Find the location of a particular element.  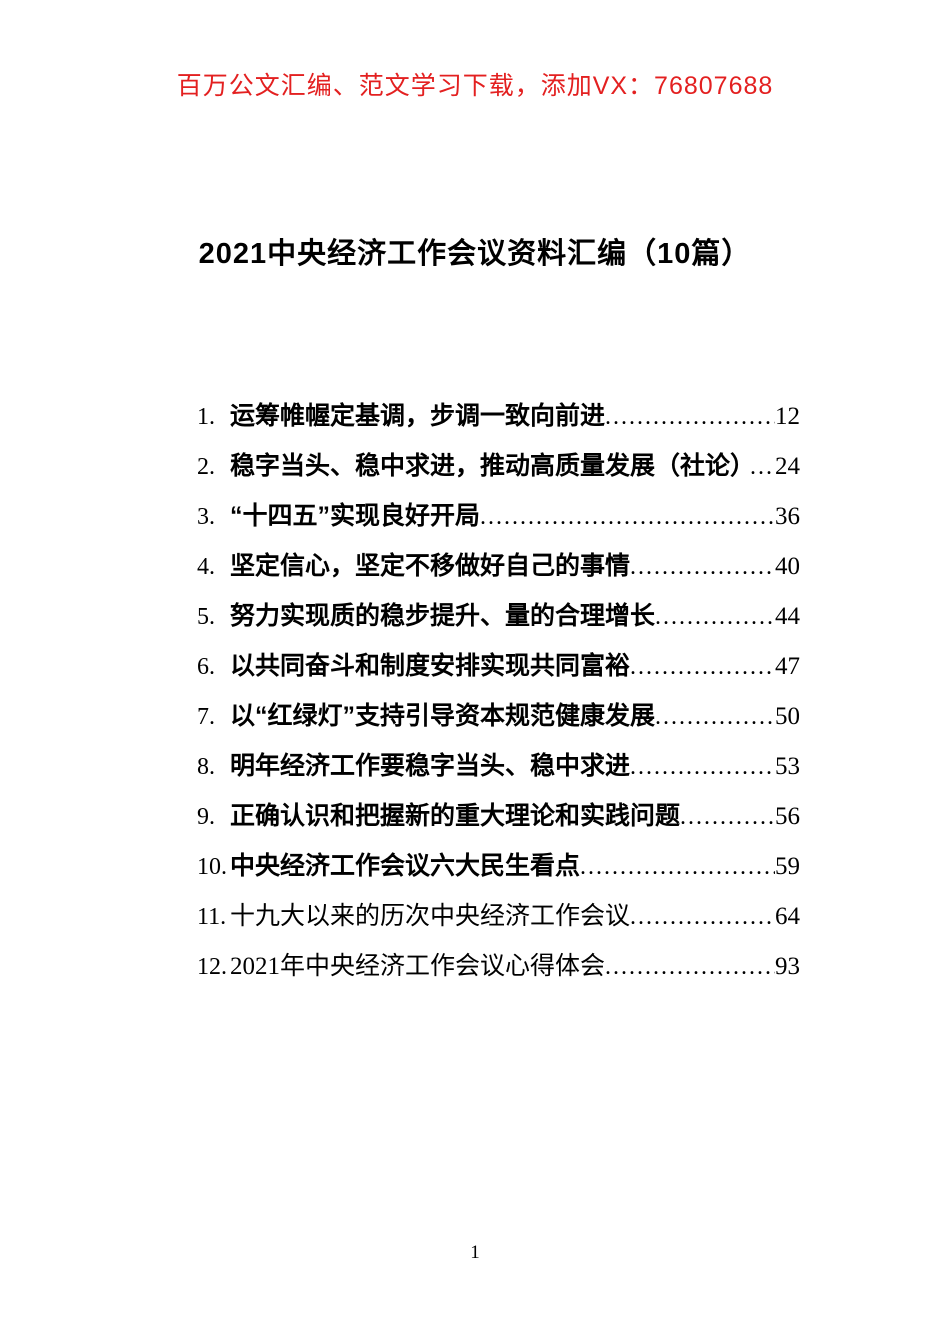

toc-entry-number: 4. is located at coordinates (206, 567).